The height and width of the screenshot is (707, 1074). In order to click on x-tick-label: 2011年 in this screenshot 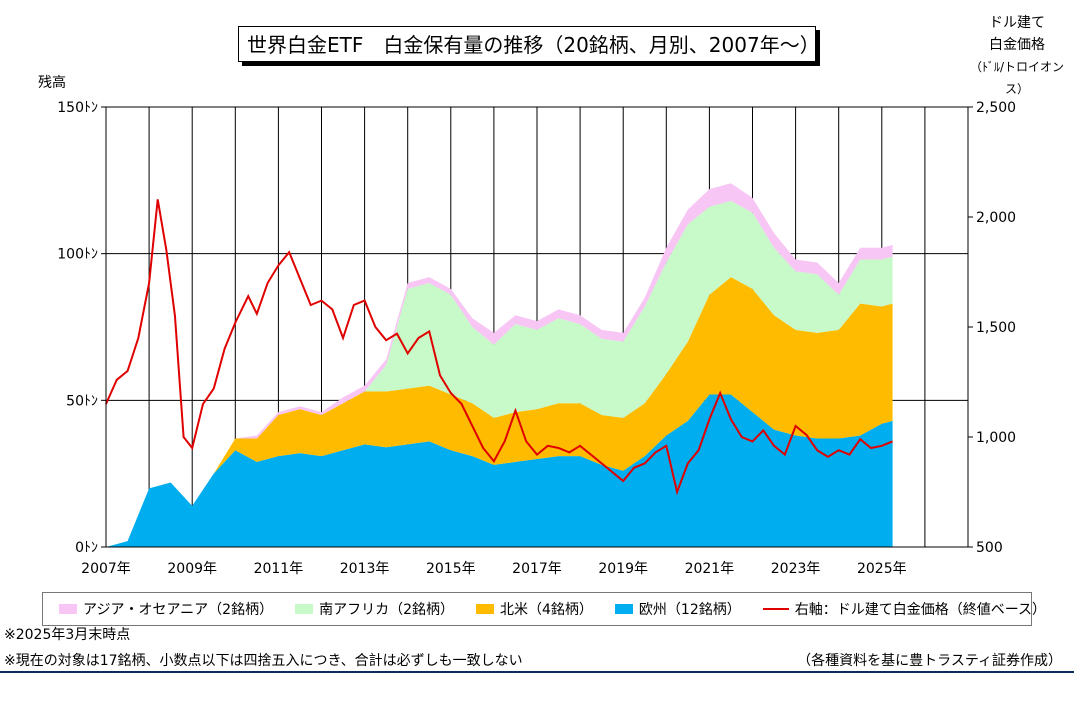, I will do `click(279, 569)`.